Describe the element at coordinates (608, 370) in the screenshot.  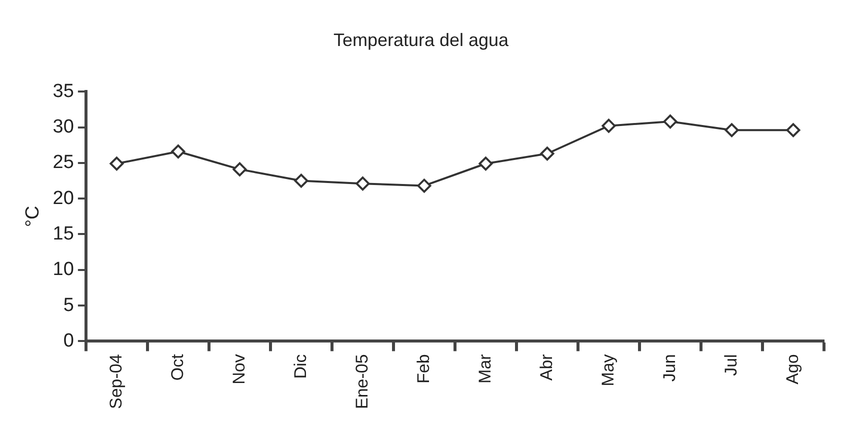
I see `x-tick-label: May` at that location.